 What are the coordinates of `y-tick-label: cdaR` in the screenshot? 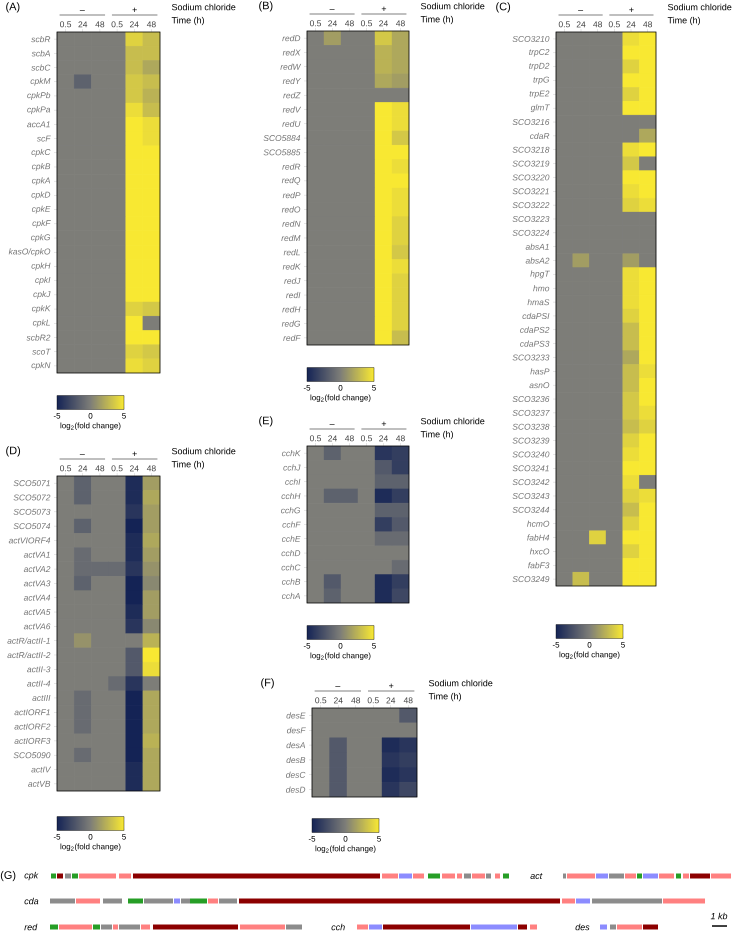 It's located at (540, 135).